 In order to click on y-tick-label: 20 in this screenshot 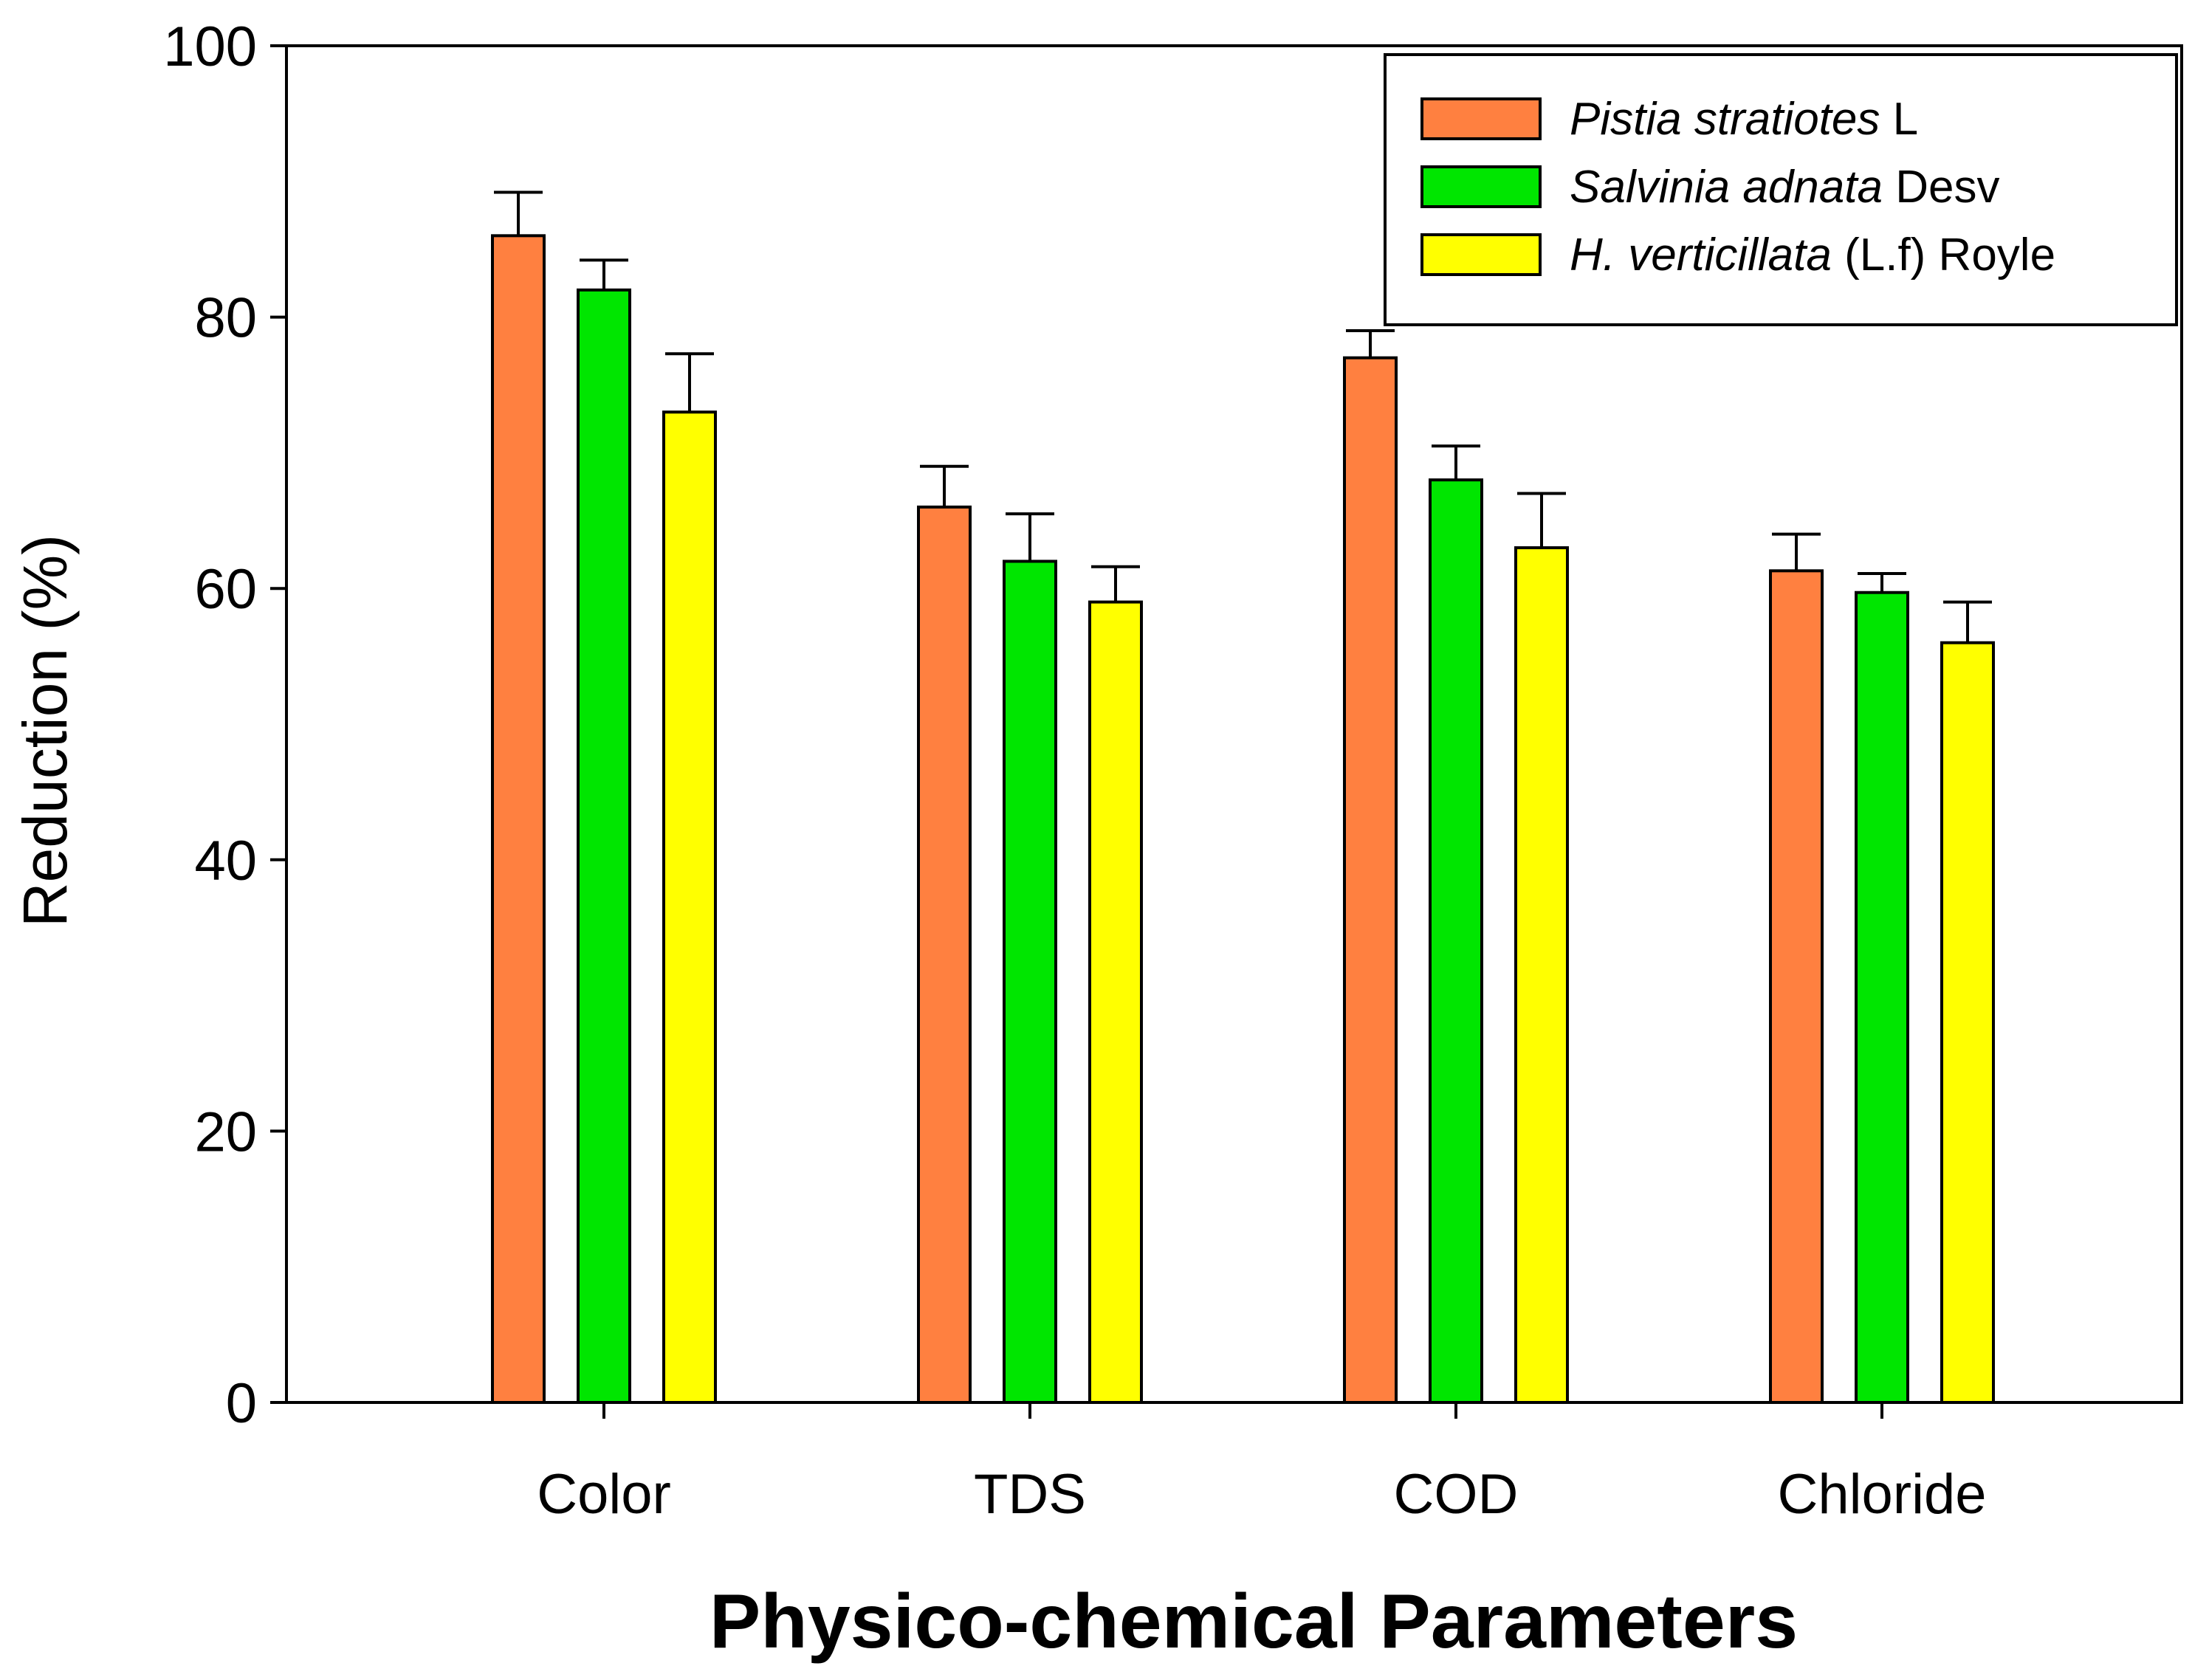, I will do `click(225, 1132)`.